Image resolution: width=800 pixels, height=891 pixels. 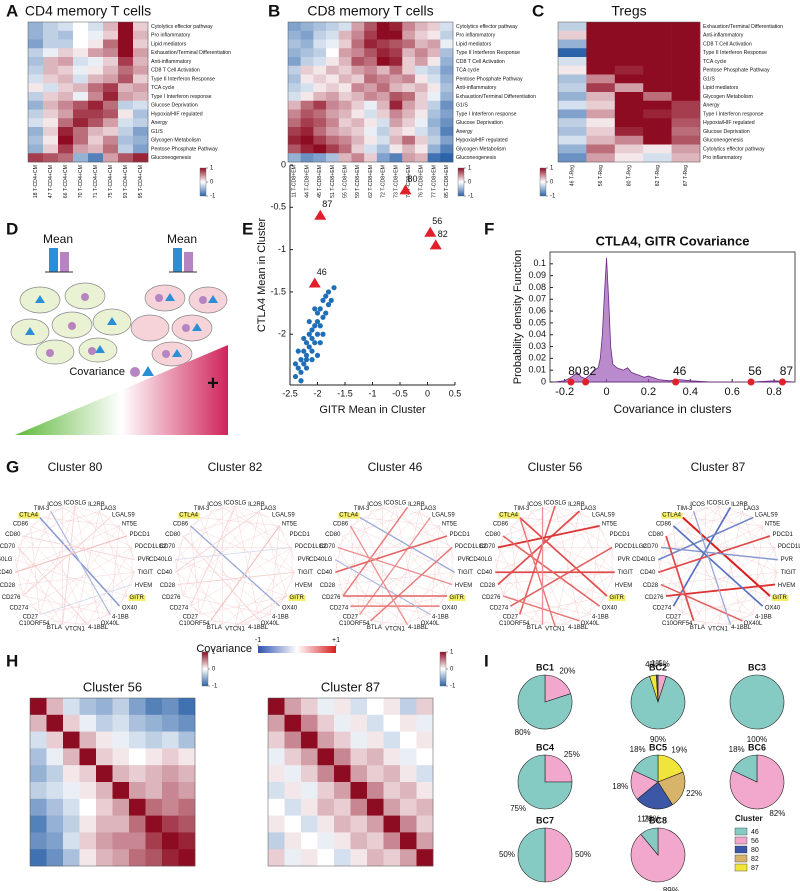 What do you see at coordinates (471, 547) in the screenshot?
I see `node-label: PDCD1LG2` at bounding box center [471, 547].